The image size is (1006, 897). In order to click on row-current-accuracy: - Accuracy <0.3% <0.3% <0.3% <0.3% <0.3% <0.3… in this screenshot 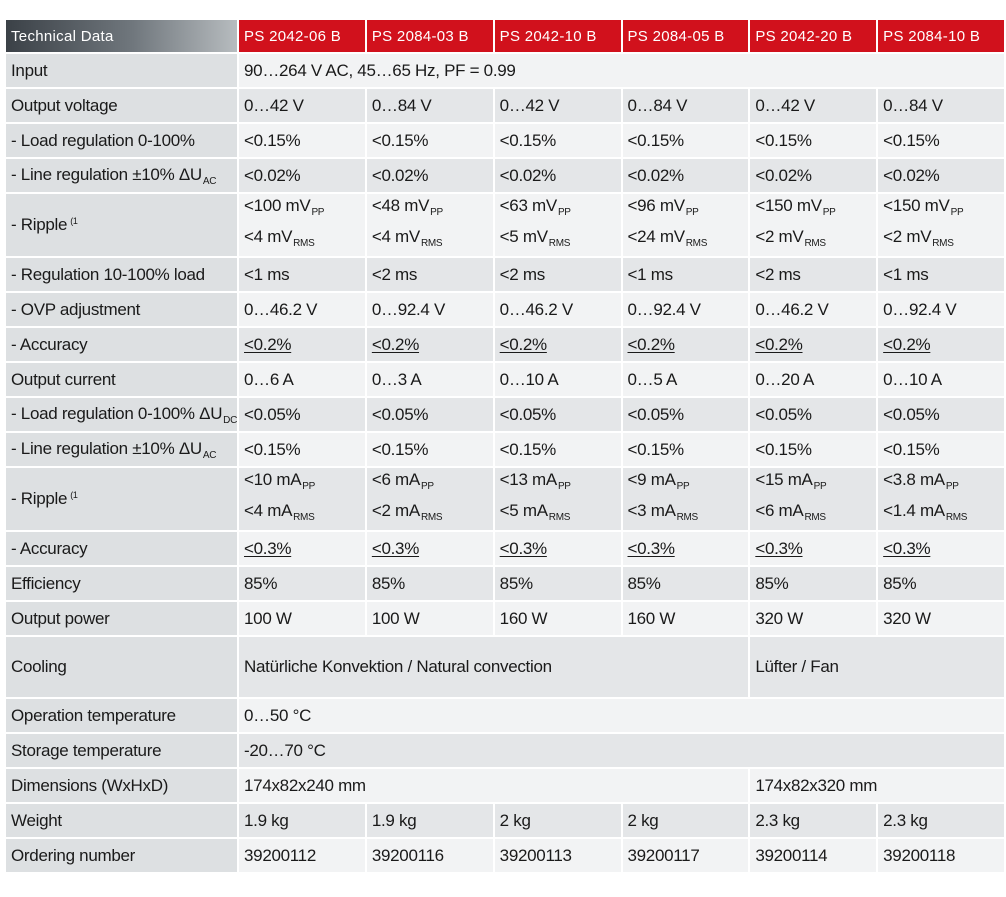, I will do `click(505, 548)`.